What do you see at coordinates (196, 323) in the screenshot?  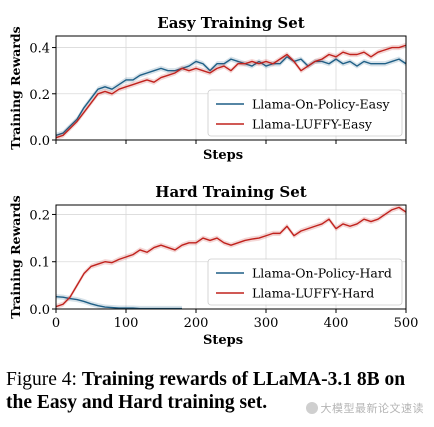 I see `x-tick-label: 200` at bounding box center [196, 323].